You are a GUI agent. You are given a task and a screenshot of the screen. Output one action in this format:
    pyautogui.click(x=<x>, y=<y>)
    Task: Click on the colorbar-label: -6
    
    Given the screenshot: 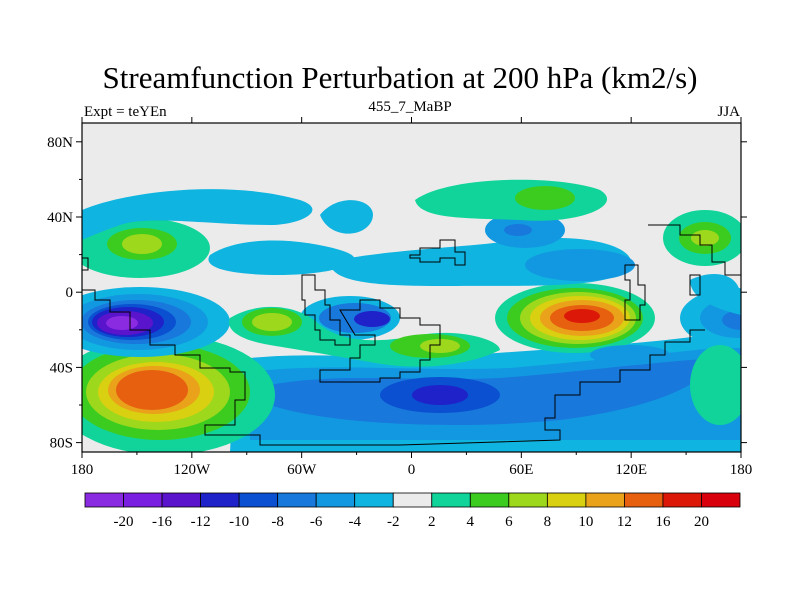 What is the action you would take?
    pyautogui.click(x=316, y=522)
    